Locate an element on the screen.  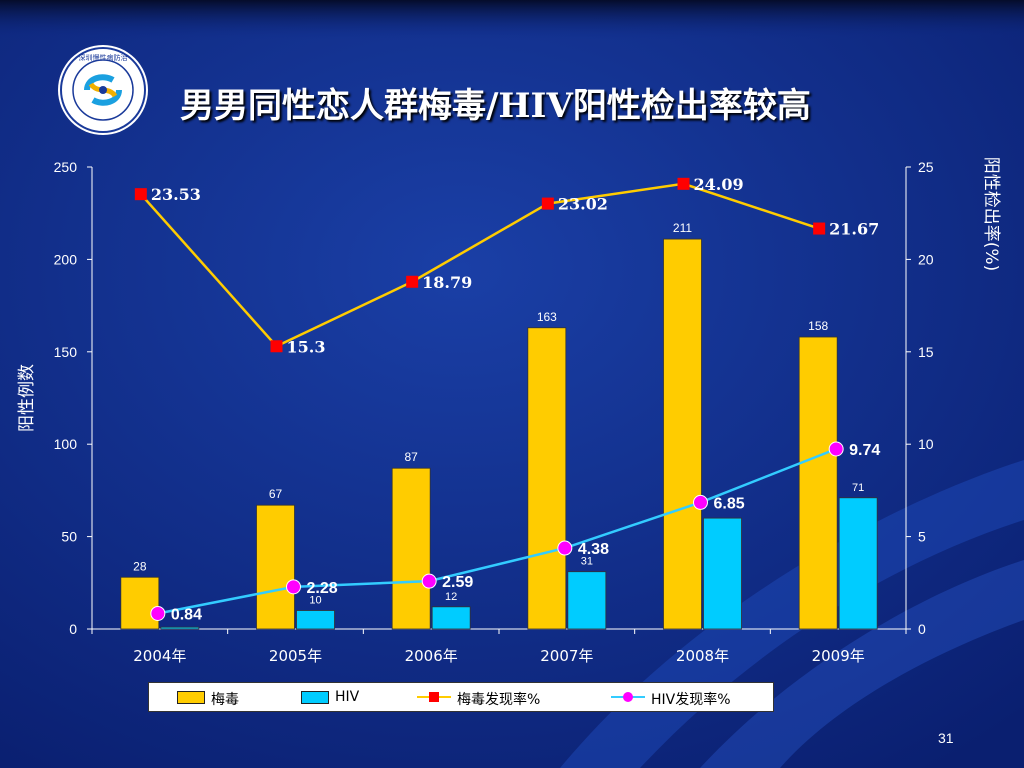
hiv-rate-label: 2.28 is located at coordinates (322, 588).